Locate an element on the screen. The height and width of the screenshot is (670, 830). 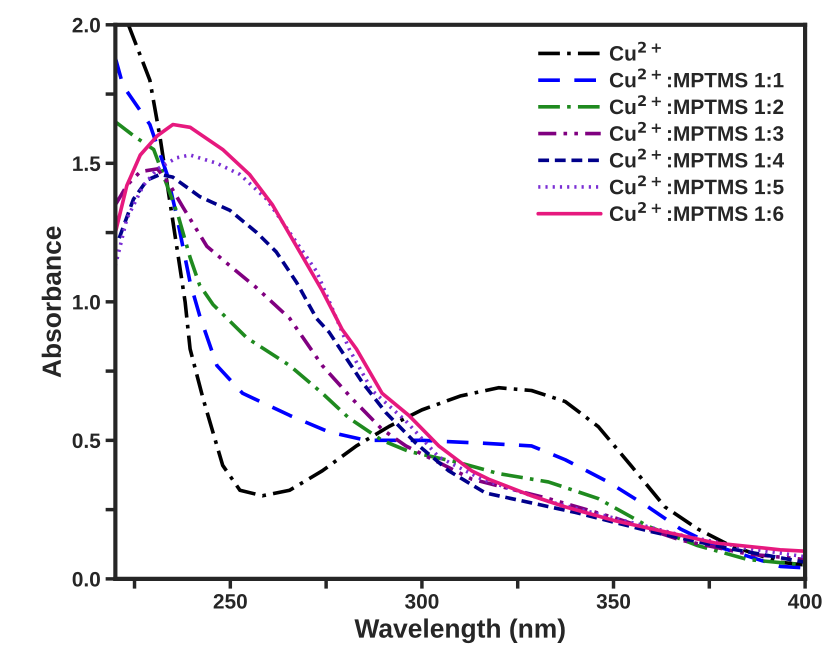
y-tick-label: 1.0 is located at coordinates (86, 302).